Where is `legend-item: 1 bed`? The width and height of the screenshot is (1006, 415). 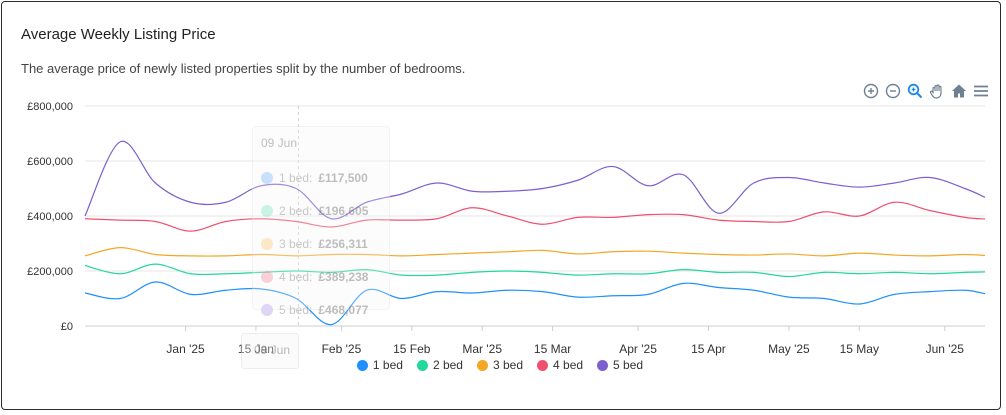
legend-item: 1 bed is located at coordinates (379, 365).